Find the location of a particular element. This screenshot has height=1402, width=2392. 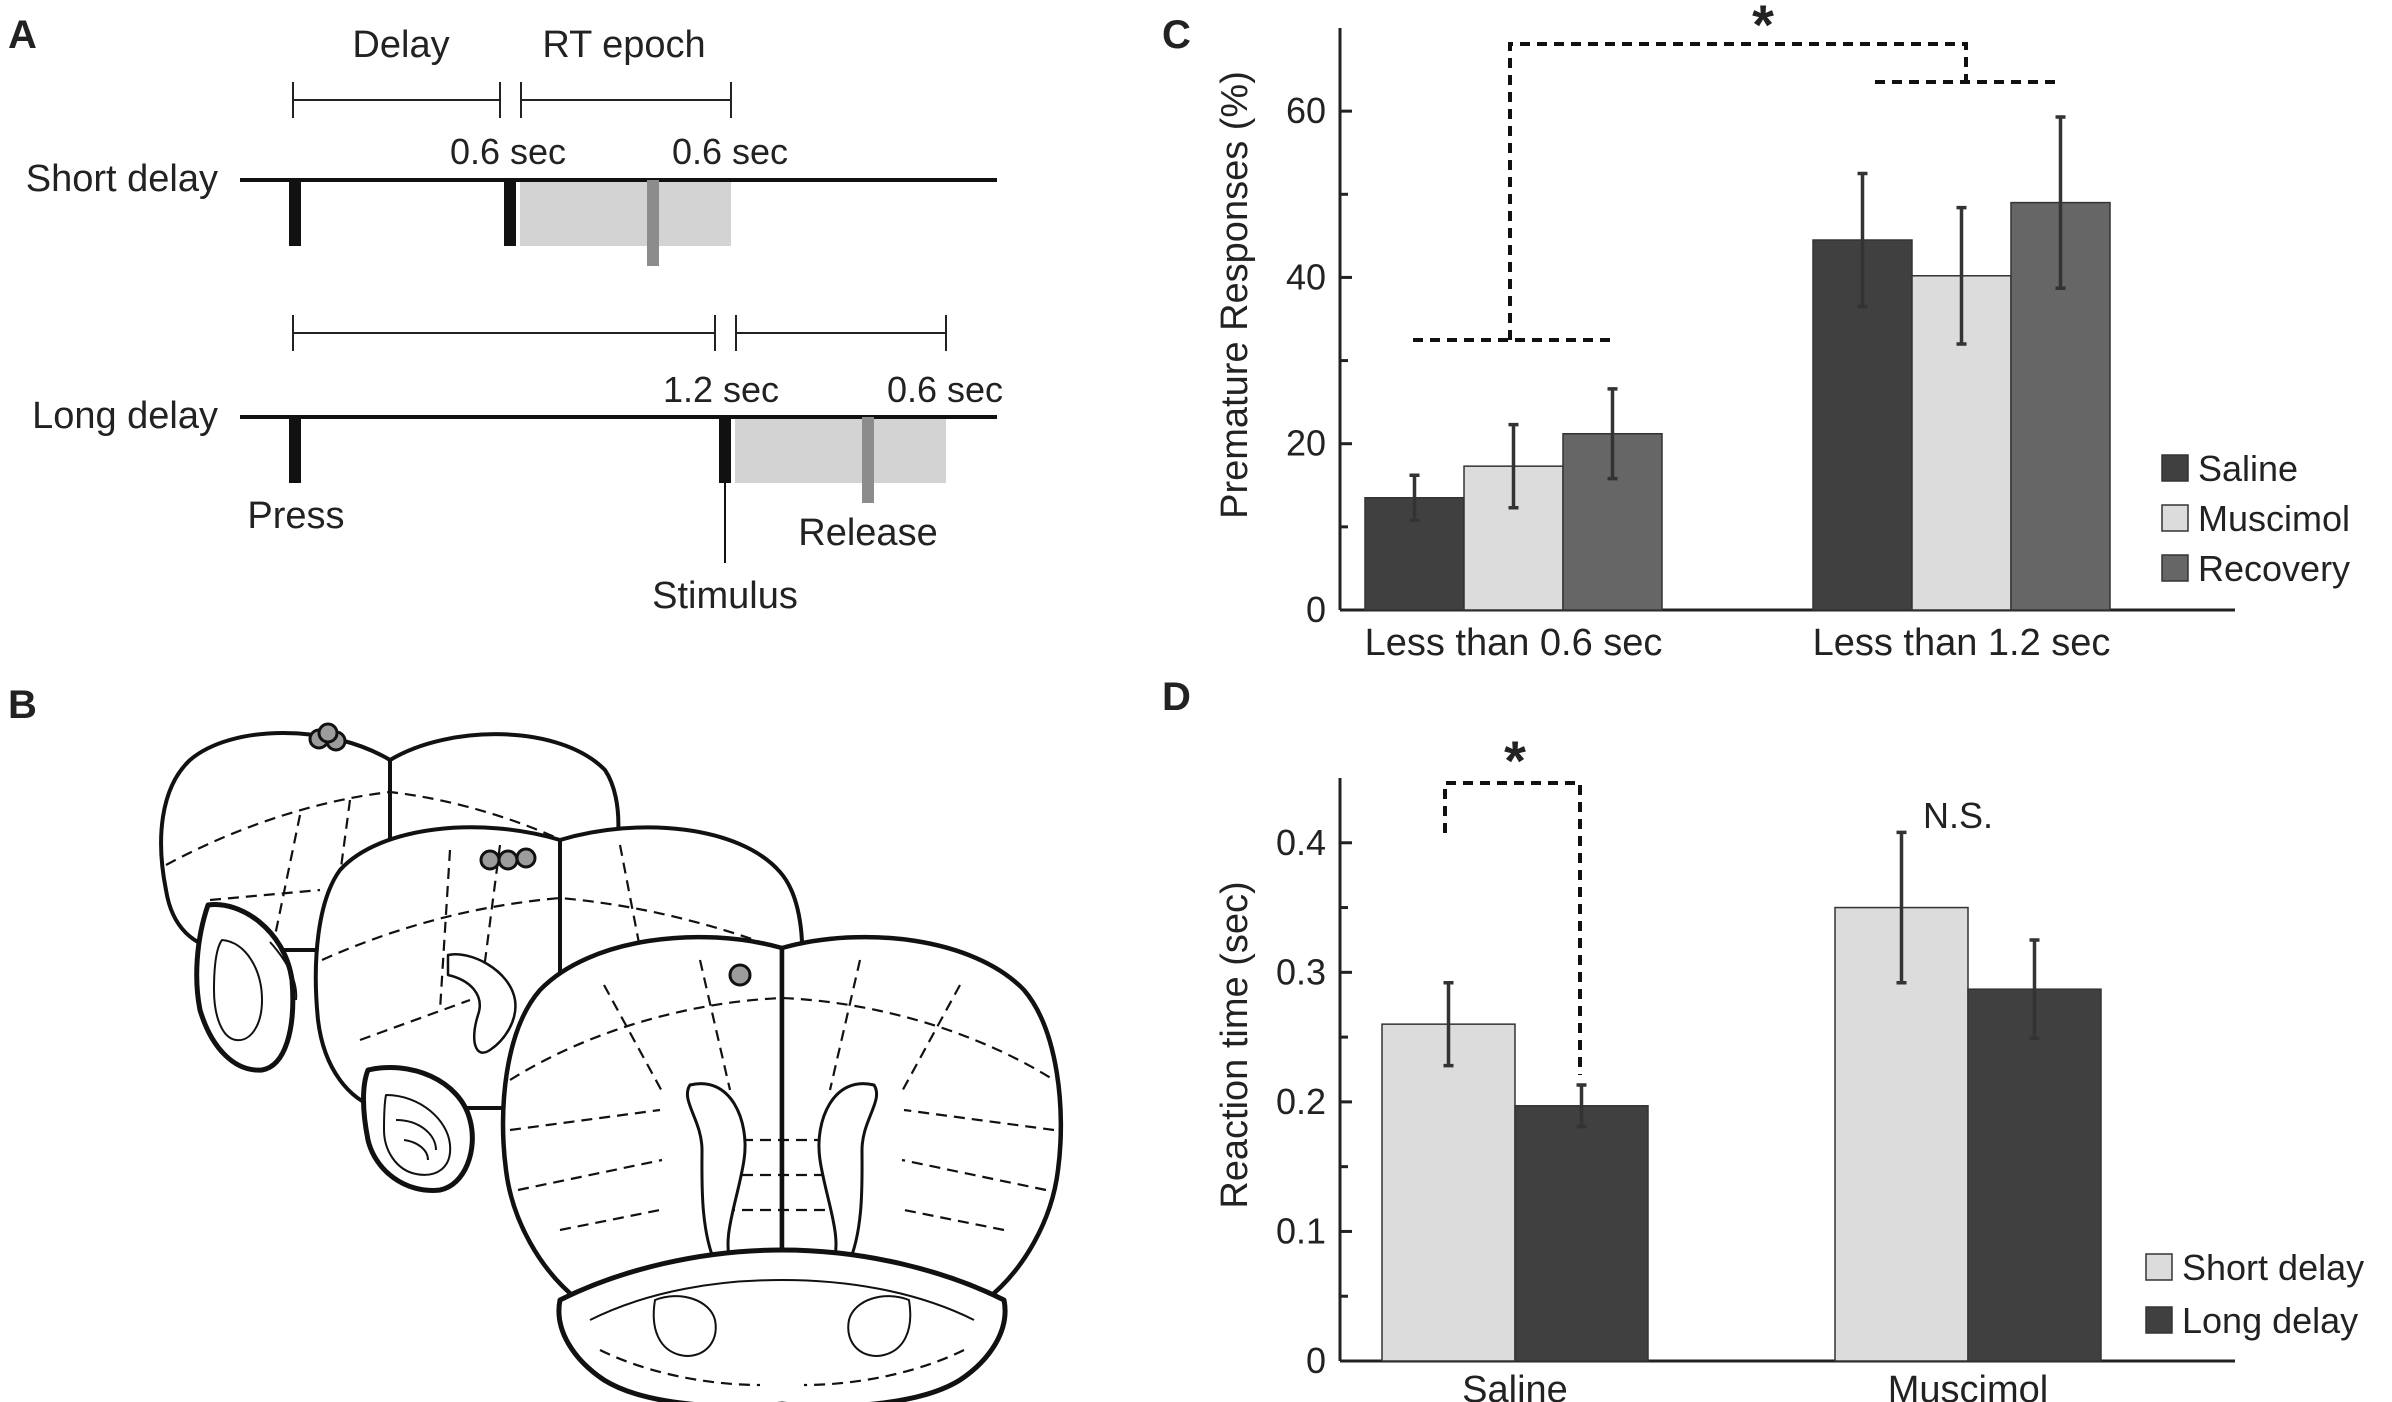

error-bar-recovery-less-than-1-2-sec is located at coordinates (2060, 202).